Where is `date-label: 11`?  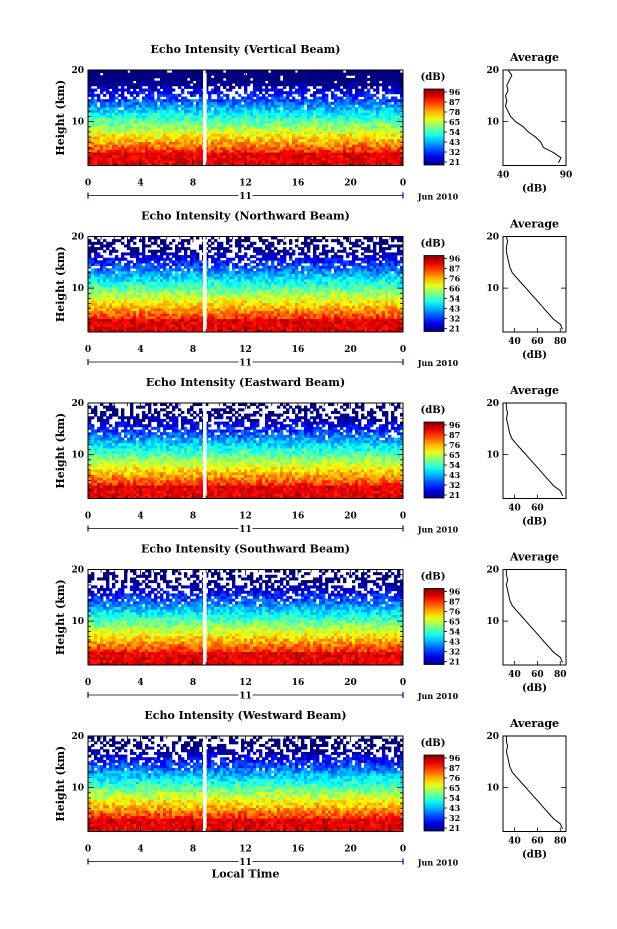 date-label: 11 is located at coordinates (245, 197).